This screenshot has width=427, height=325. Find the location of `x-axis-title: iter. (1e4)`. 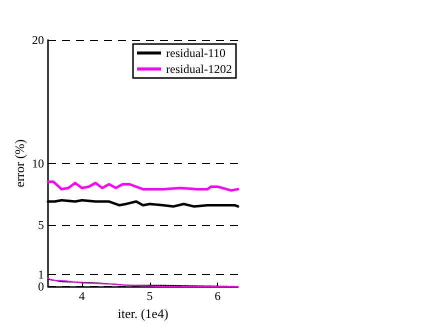

x-axis-title: iter. (1e4) is located at coordinates (143, 313).